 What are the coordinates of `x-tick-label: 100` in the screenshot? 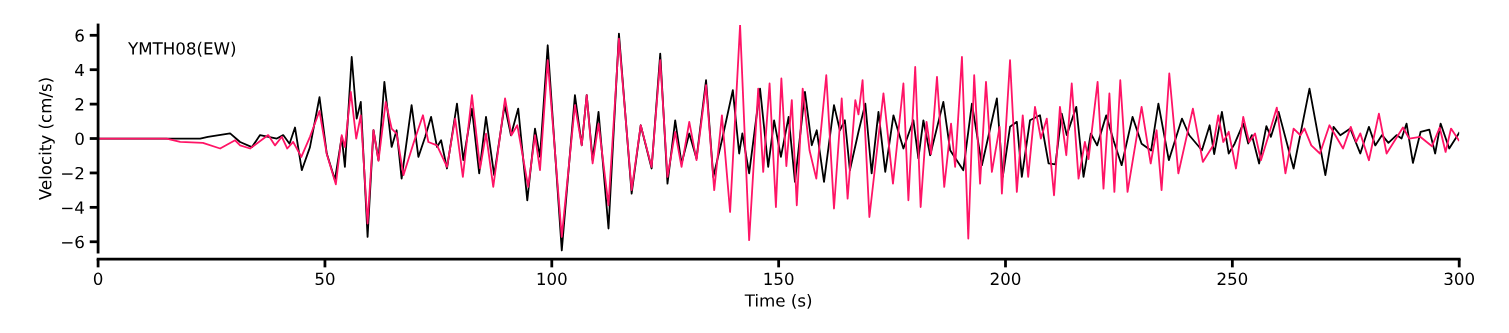 It's located at (552, 279).